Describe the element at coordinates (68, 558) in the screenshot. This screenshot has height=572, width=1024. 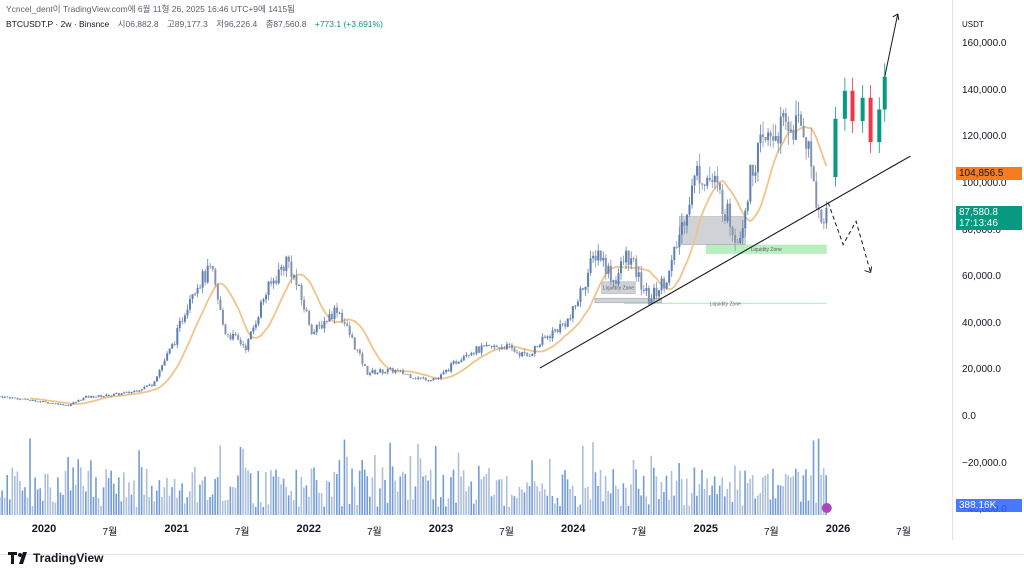
I see `logo-text: TradingView` at that location.